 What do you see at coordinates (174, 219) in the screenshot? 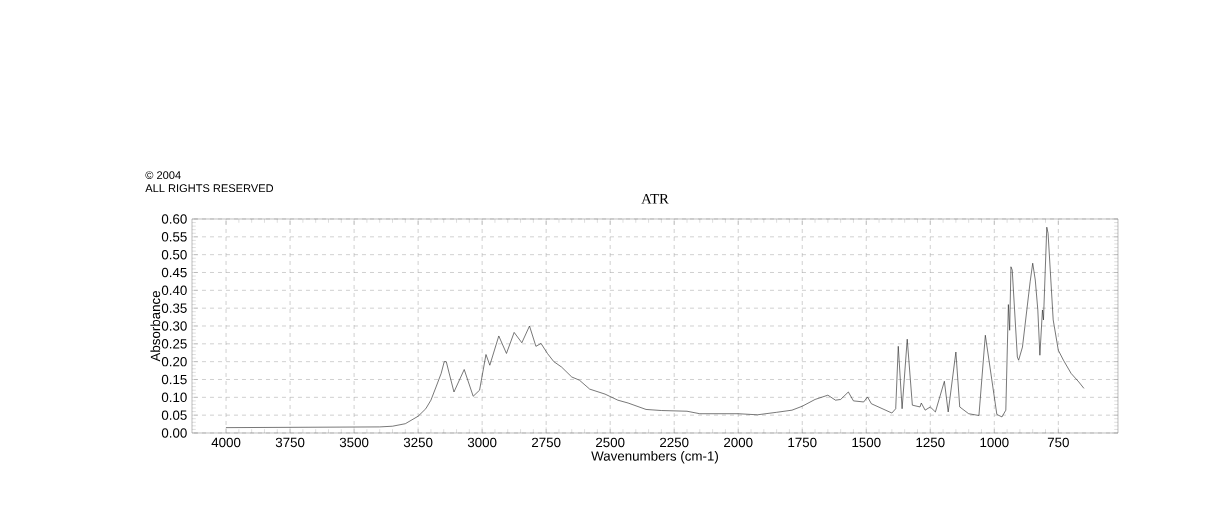
I see `y-tick-label: 0.60` at bounding box center [174, 219].